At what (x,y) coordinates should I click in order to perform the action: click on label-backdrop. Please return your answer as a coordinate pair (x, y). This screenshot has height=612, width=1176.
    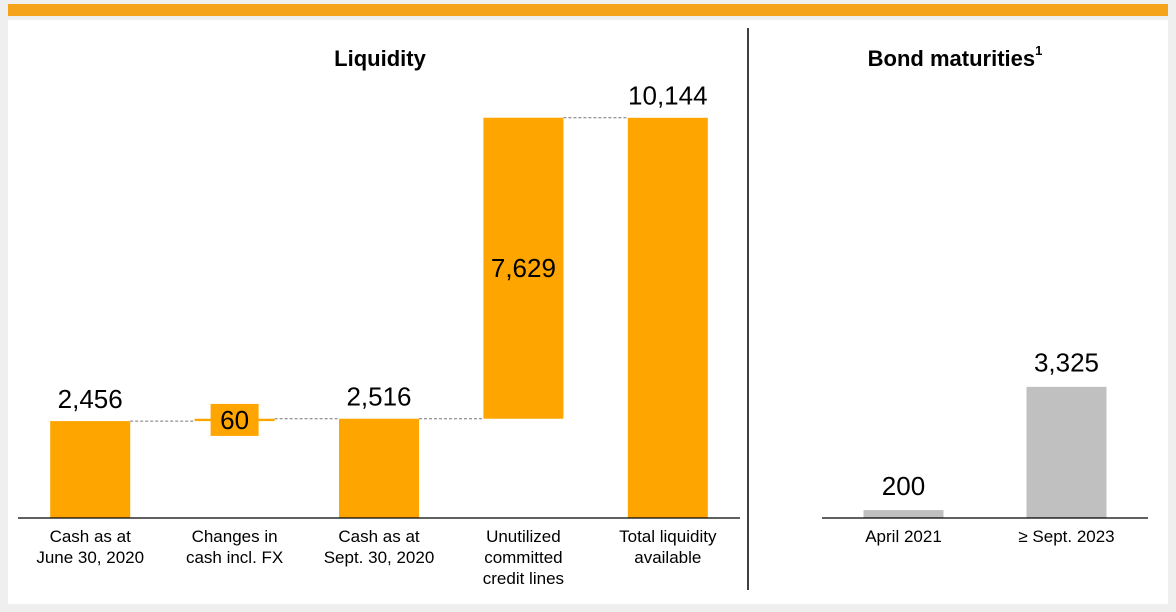
    Looking at the image, I should click on (234, 419).